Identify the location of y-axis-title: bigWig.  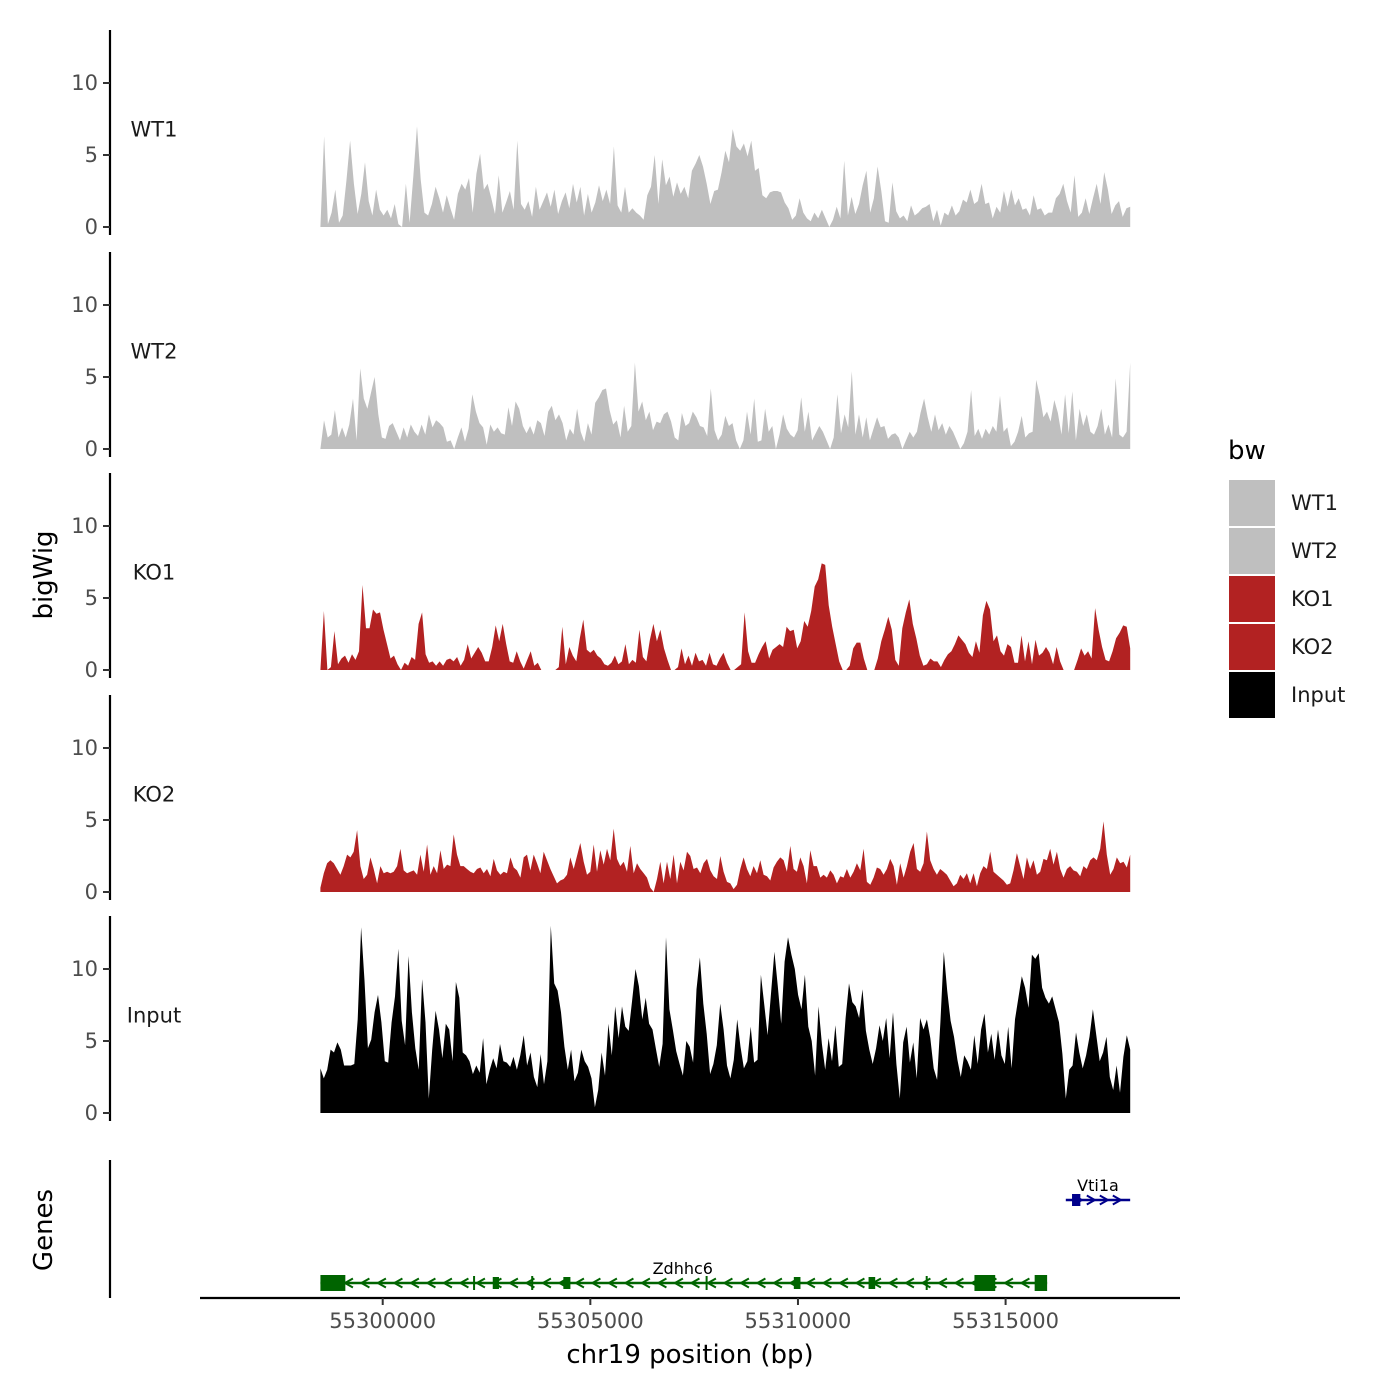
(44, 574).